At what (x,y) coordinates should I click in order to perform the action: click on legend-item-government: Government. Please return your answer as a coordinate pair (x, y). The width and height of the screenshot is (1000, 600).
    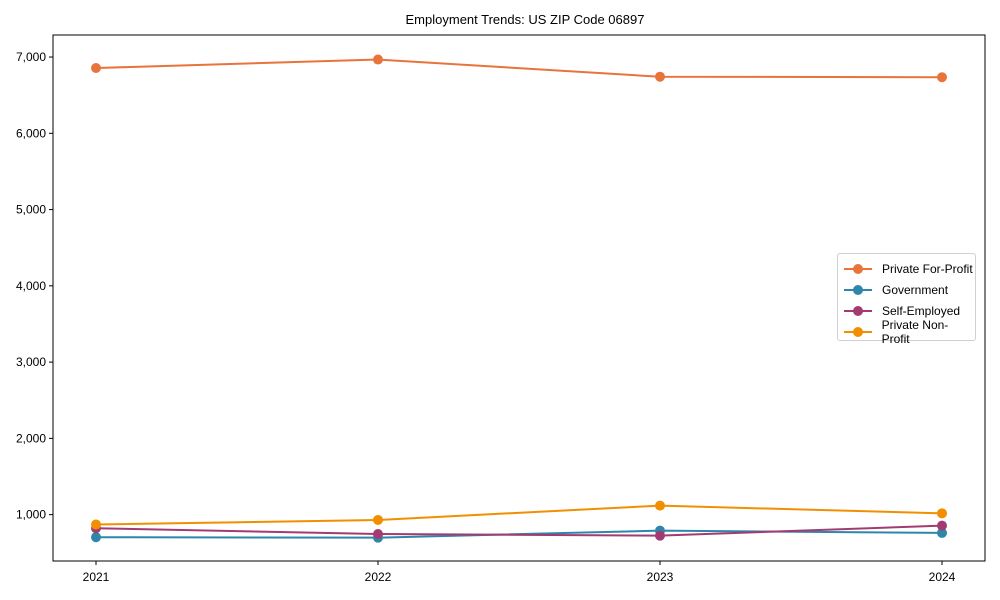
    Looking at the image, I should click on (906, 289).